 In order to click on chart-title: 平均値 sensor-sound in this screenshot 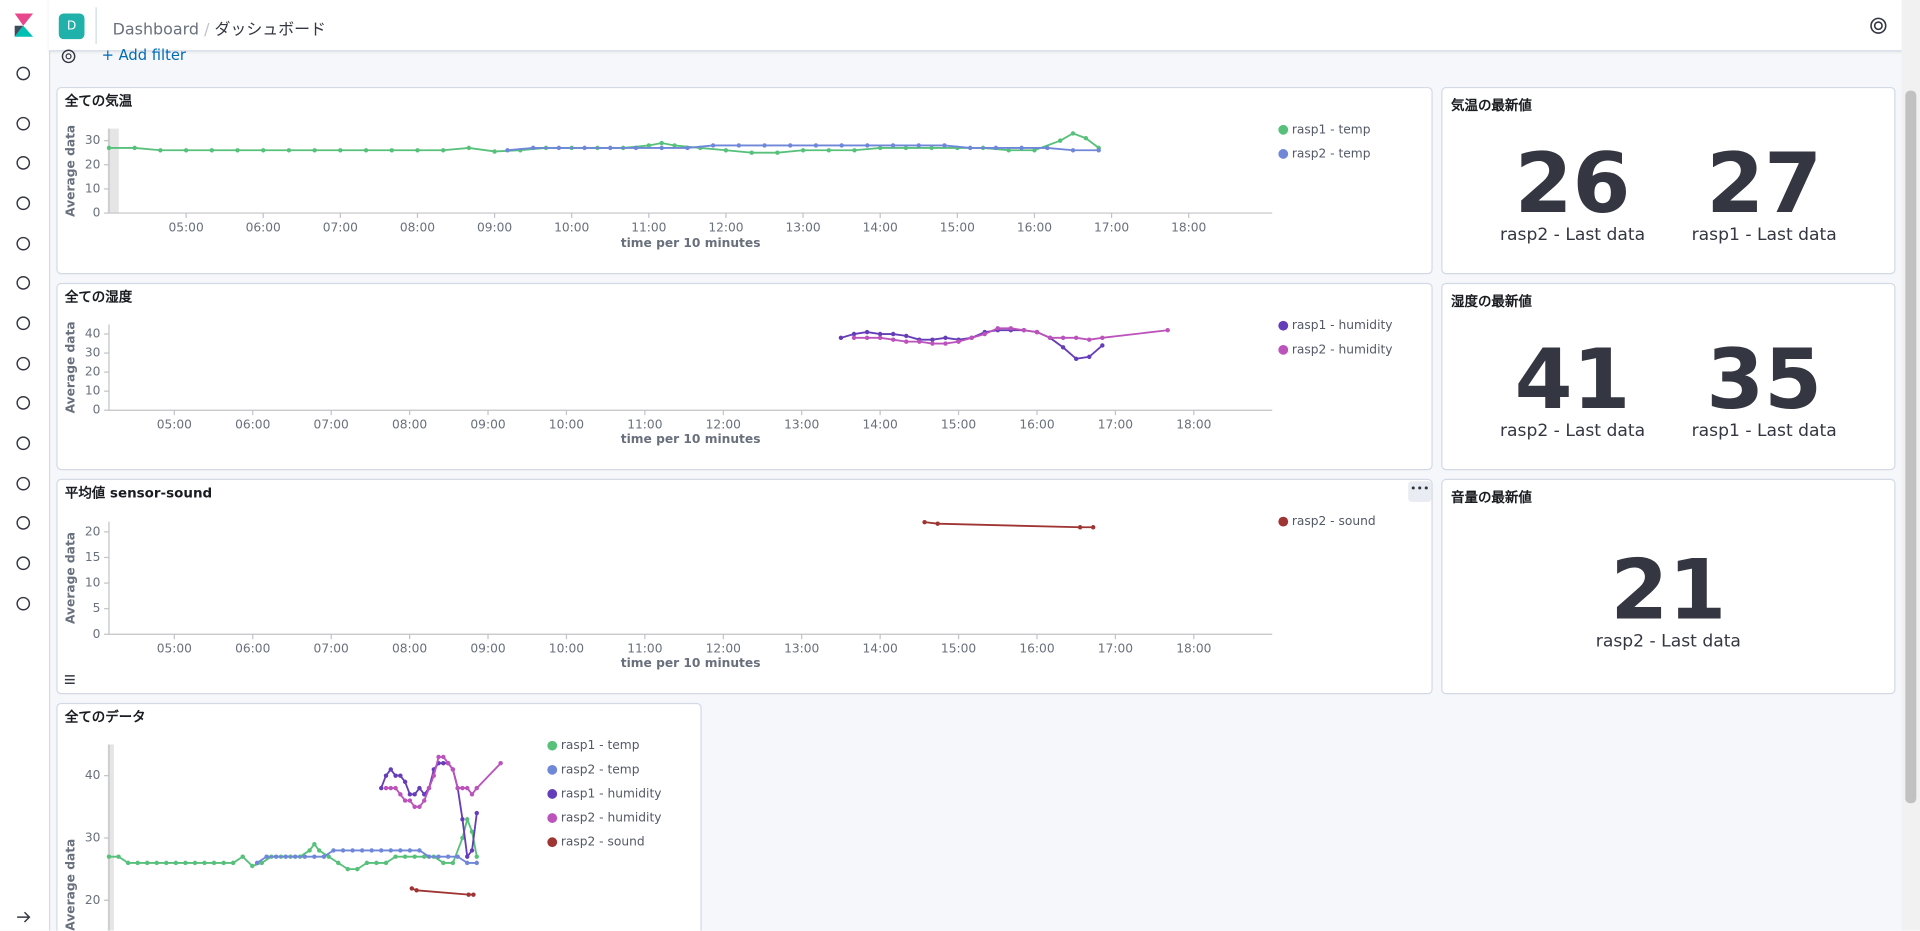, I will do `click(138, 492)`.